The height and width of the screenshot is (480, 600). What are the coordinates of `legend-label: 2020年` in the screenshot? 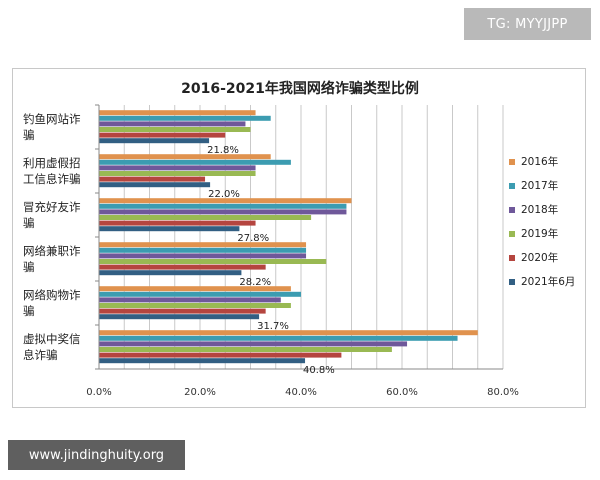 It's located at (539, 257).